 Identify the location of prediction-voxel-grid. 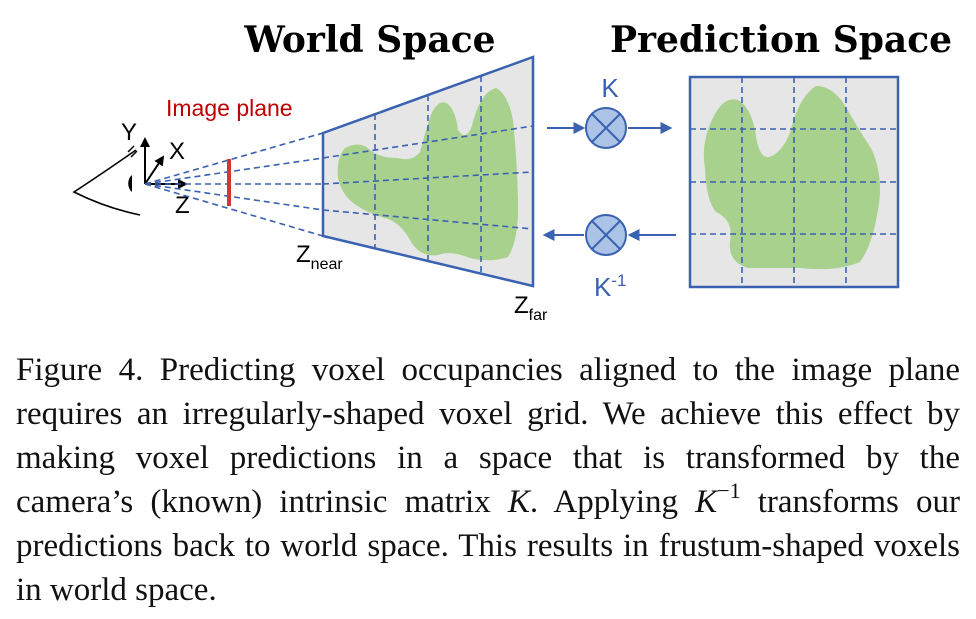
(794, 182).